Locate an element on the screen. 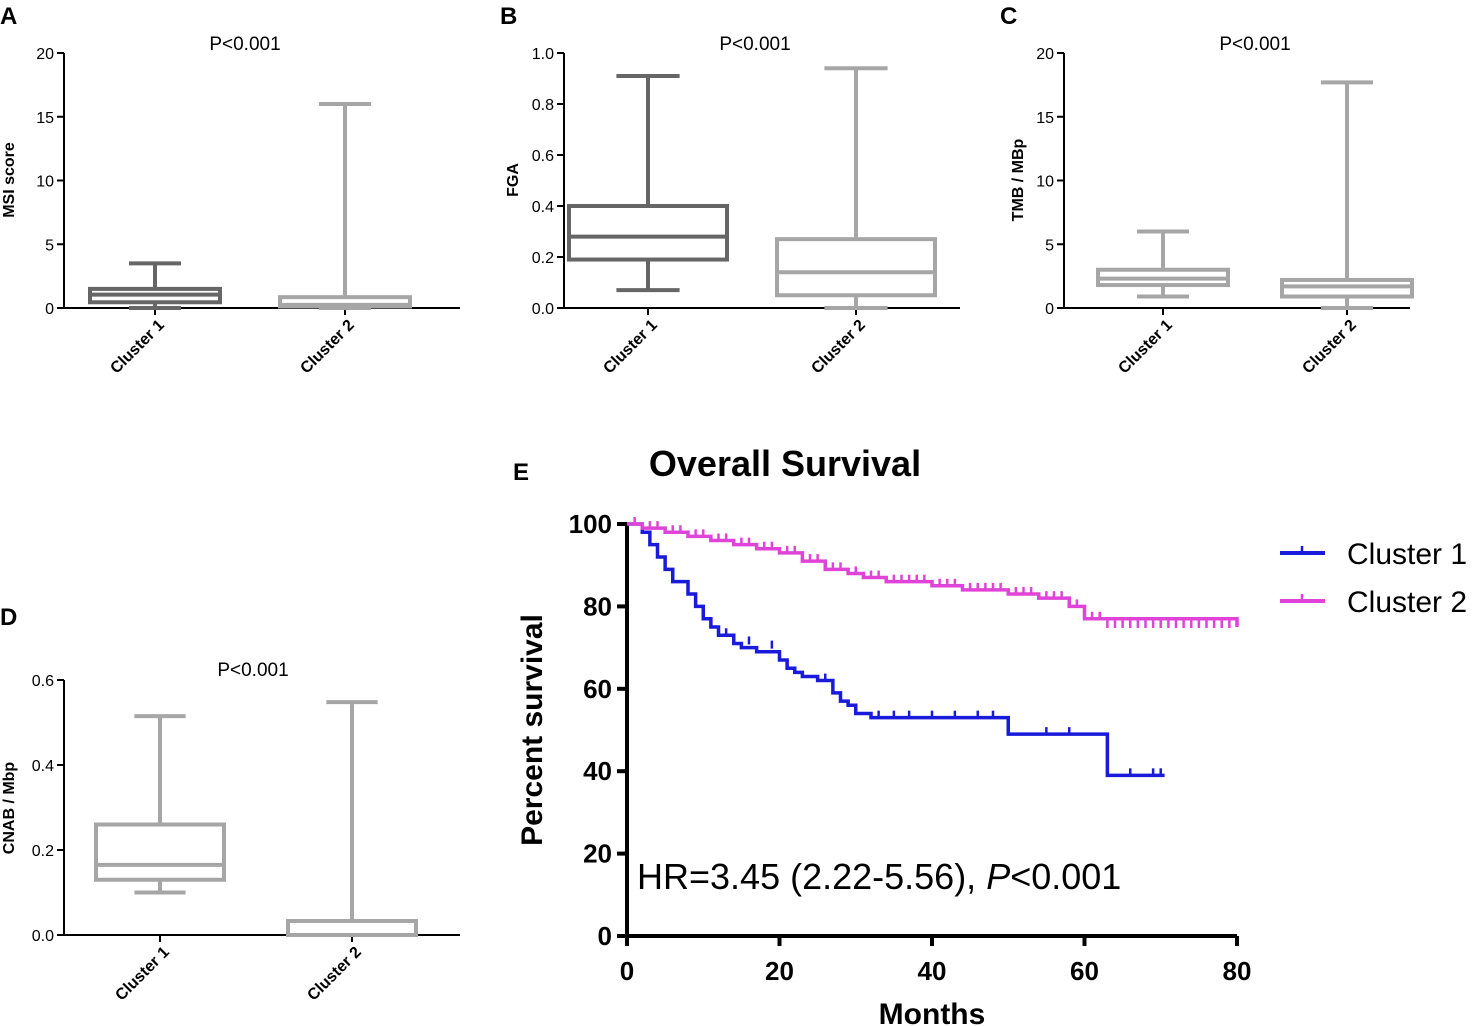  y-axis-label: TMB / MBp is located at coordinates (1018, 179).